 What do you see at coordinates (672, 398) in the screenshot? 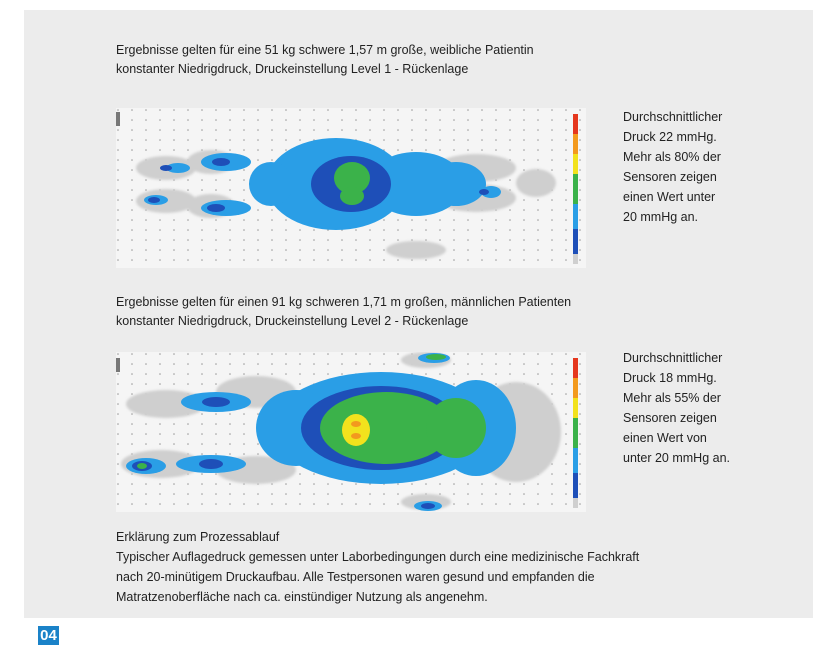
I see `summary-male-line: Mehr als 55% der` at bounding box center [672, 398].